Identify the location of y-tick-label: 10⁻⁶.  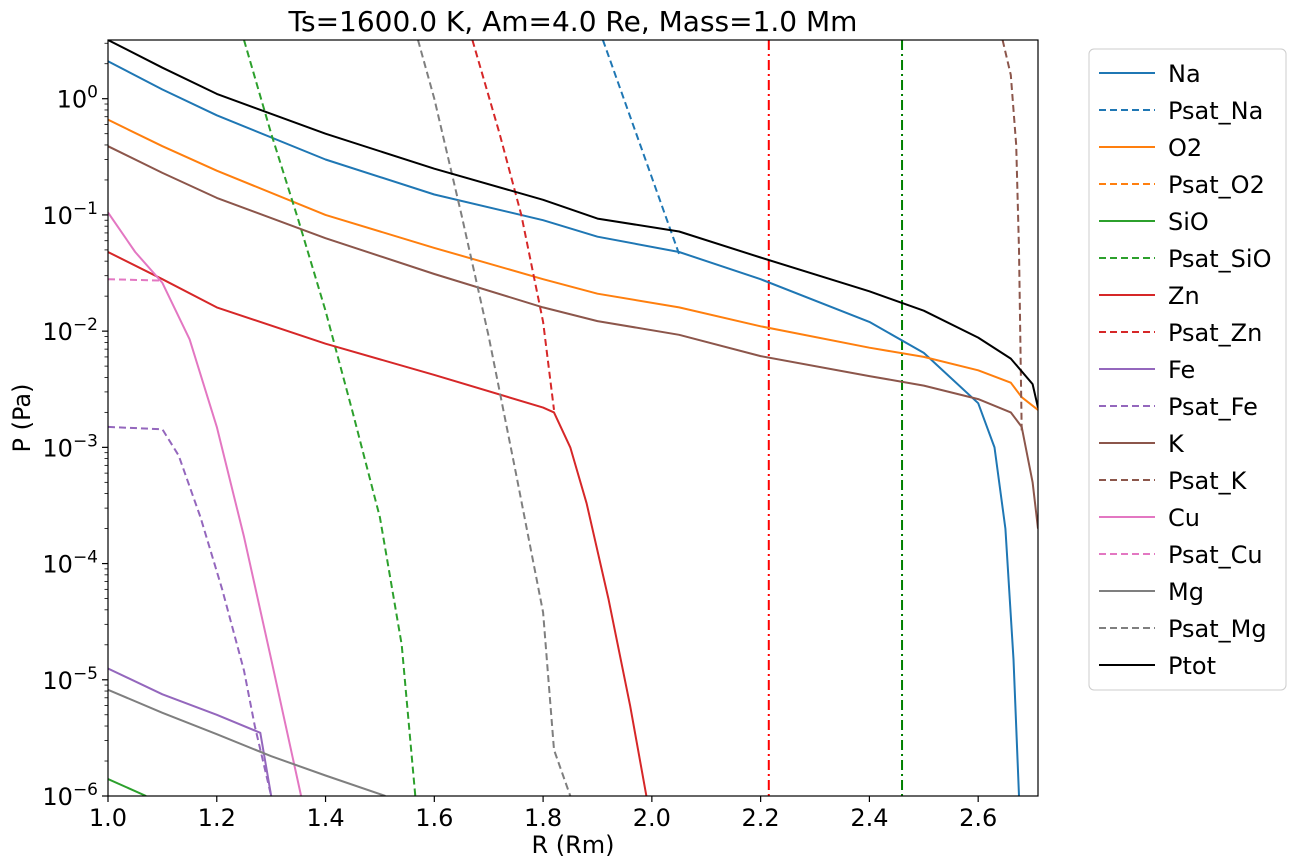
(70, 795).